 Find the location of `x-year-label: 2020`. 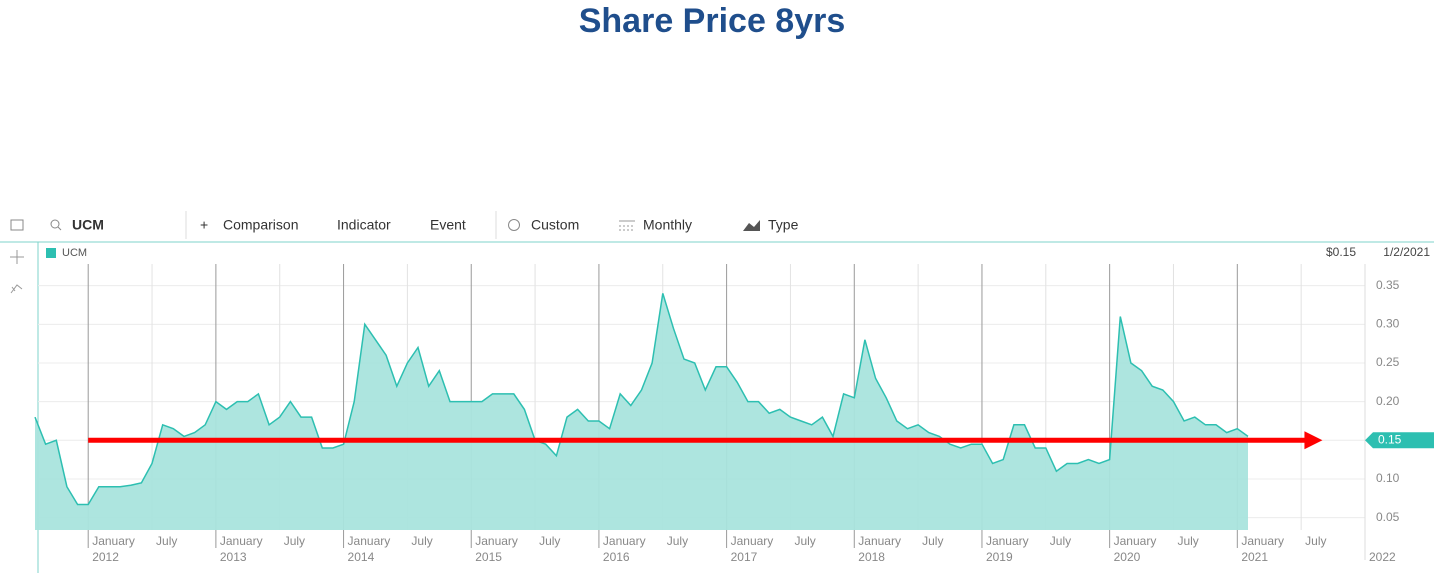

x-year-label: 2020 is located at coordinates (1127, 557).